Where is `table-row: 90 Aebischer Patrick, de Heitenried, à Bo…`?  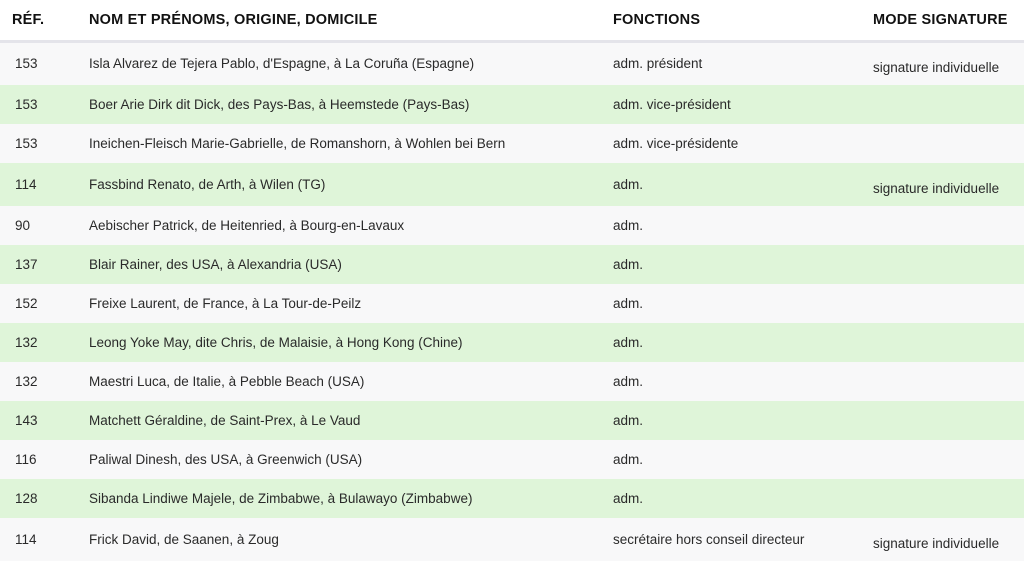 table-row: 90 Aebischer Patrick, de Heitenried, à Bo… is located at coordinates (512, 225).